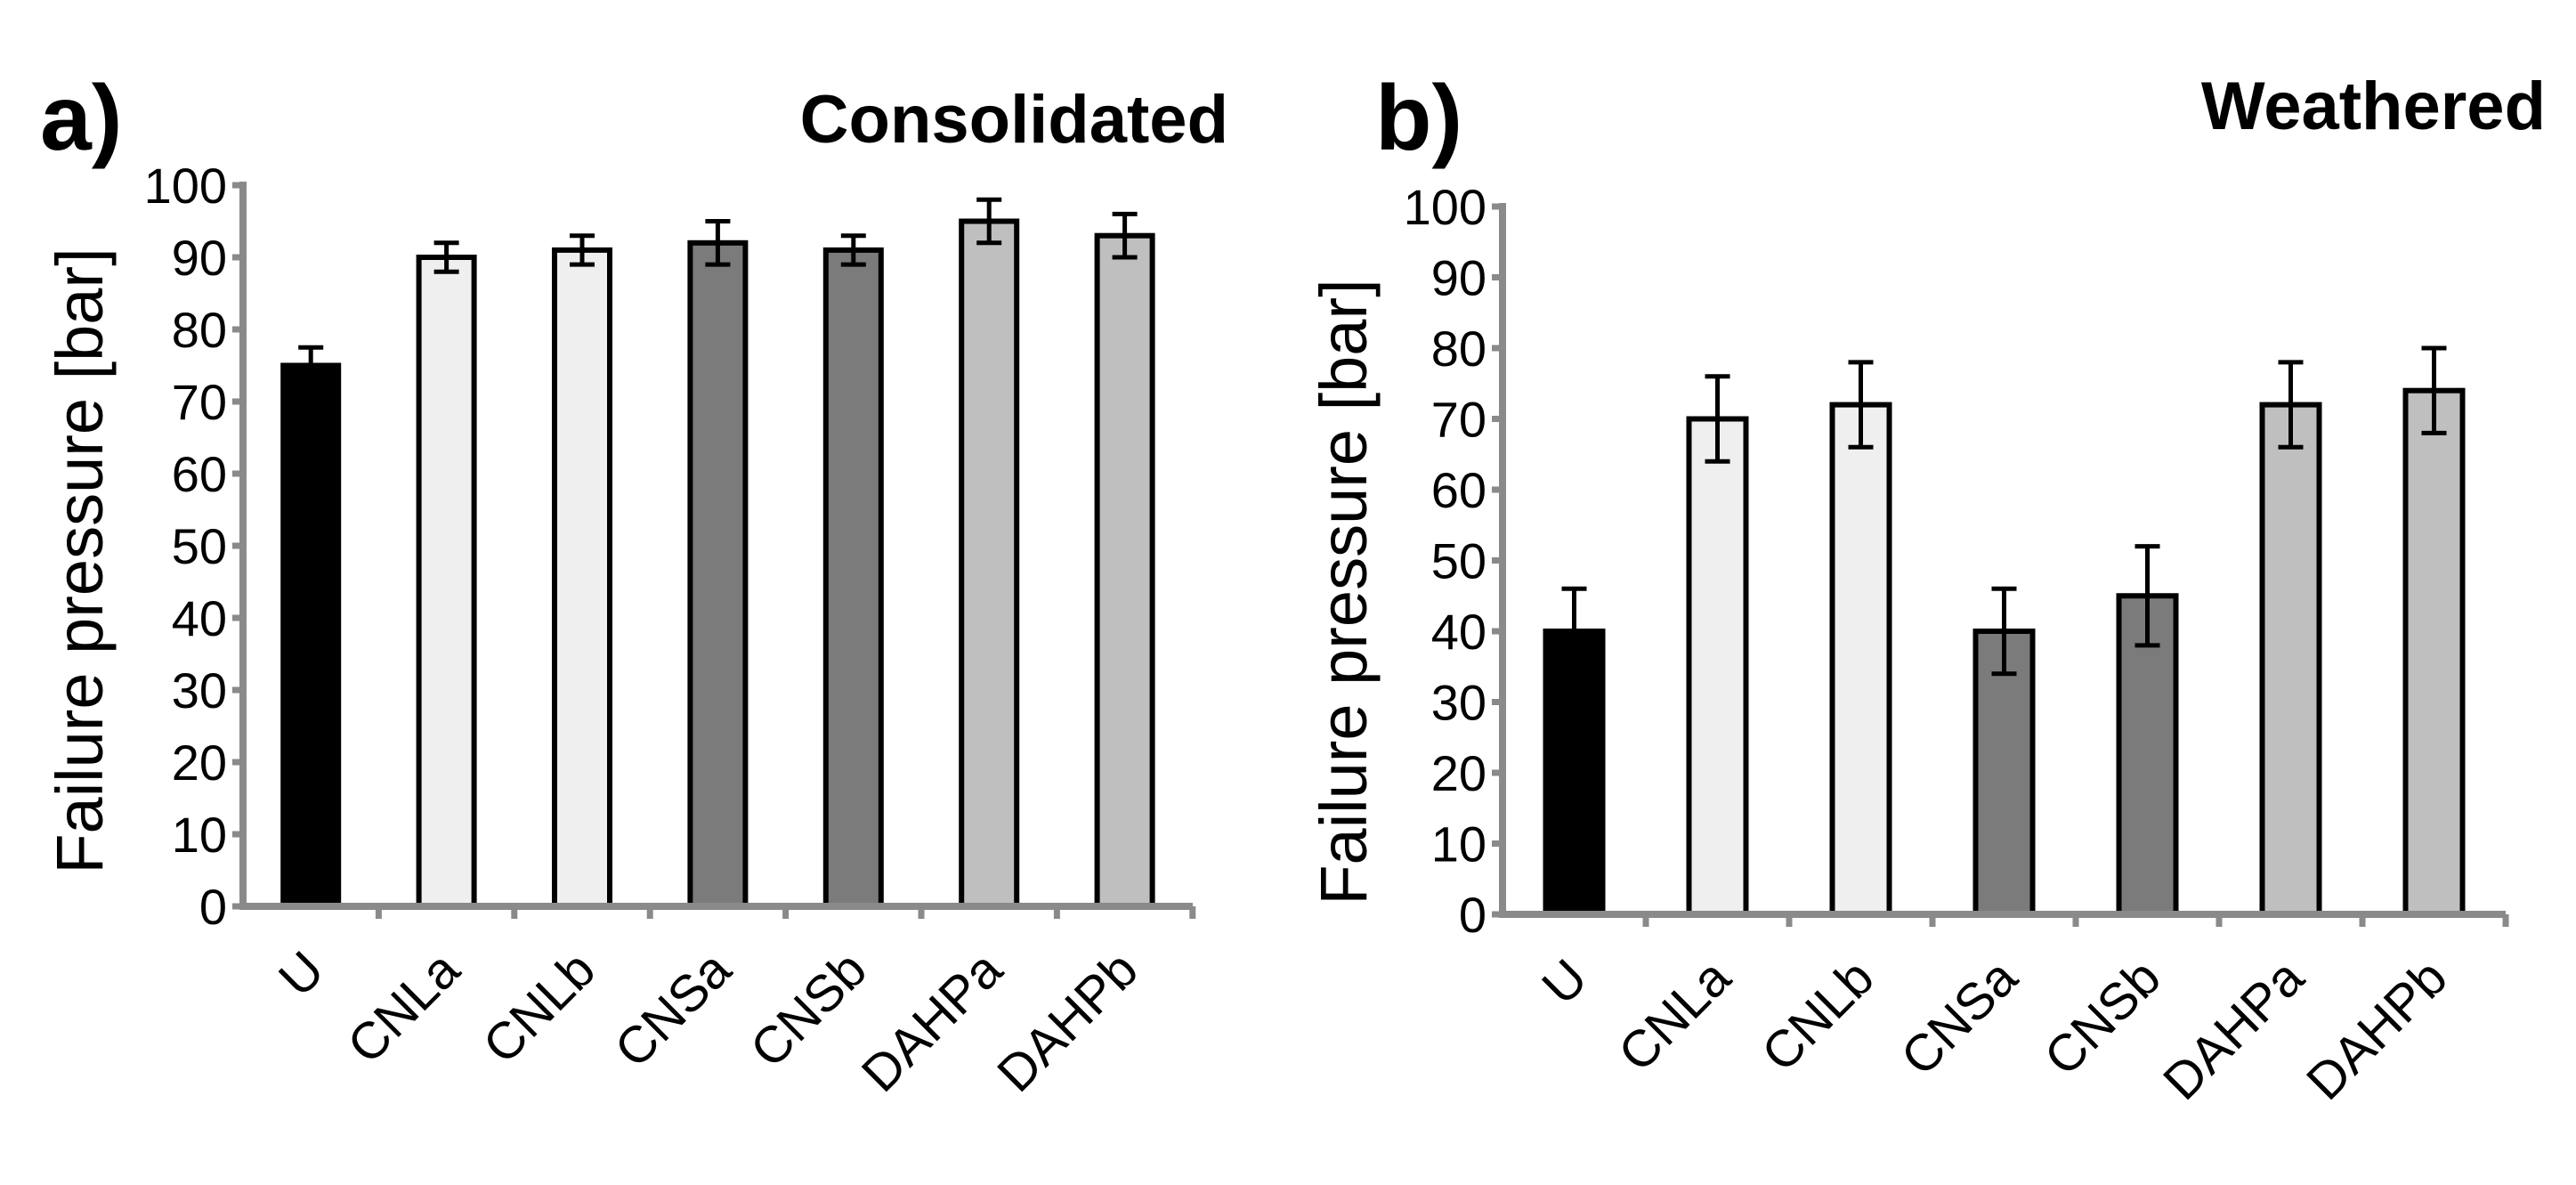 The height and width of the screenshot is (1185, 2576). What do you see at coordinates (853, 578) in the screenshot?
I see `bar-cnsb` at bounding box center [853, 578].